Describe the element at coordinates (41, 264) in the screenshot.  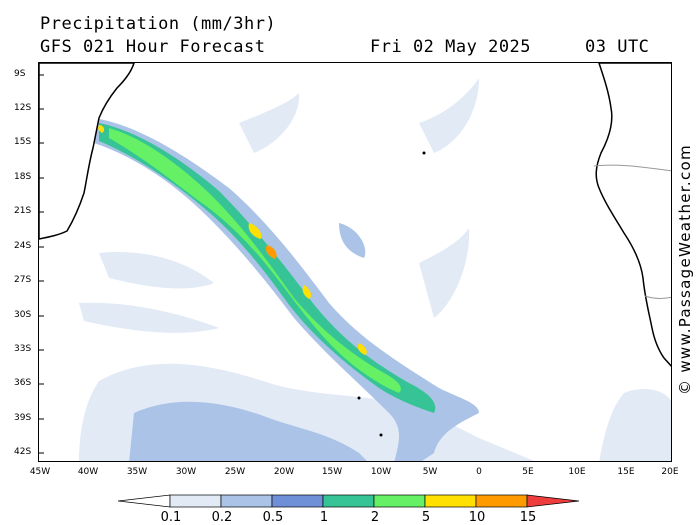
I see `lat-ticks` at that location.